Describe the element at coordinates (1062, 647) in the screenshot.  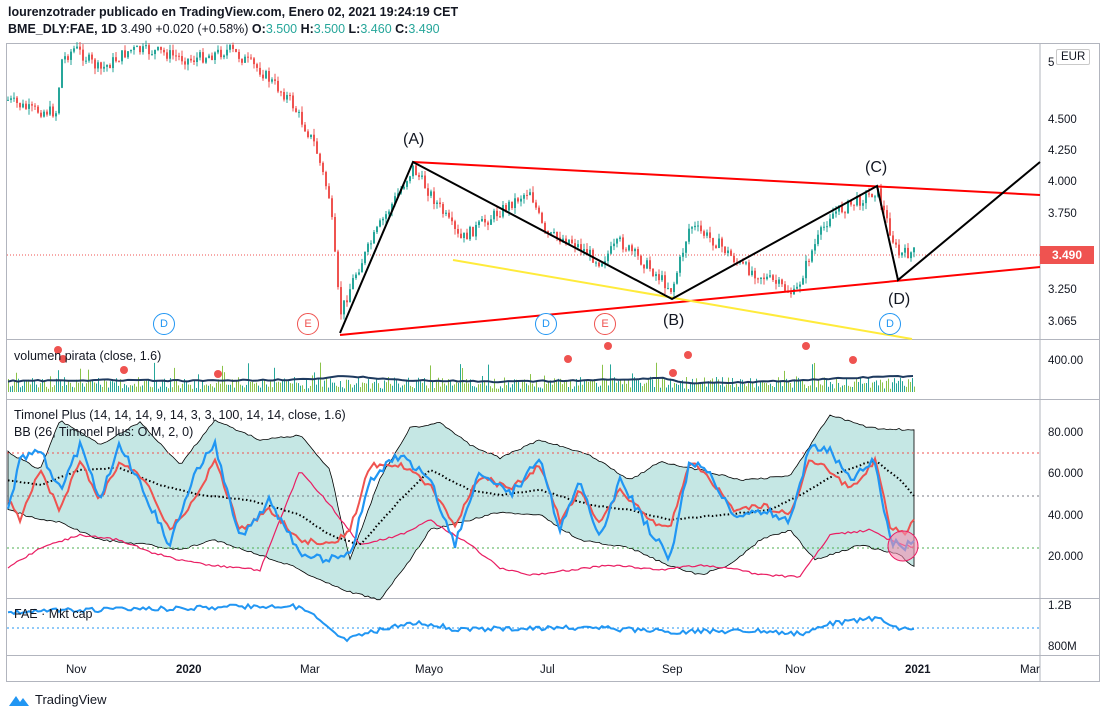
I see `mktcap-tick: 800M` at that location.